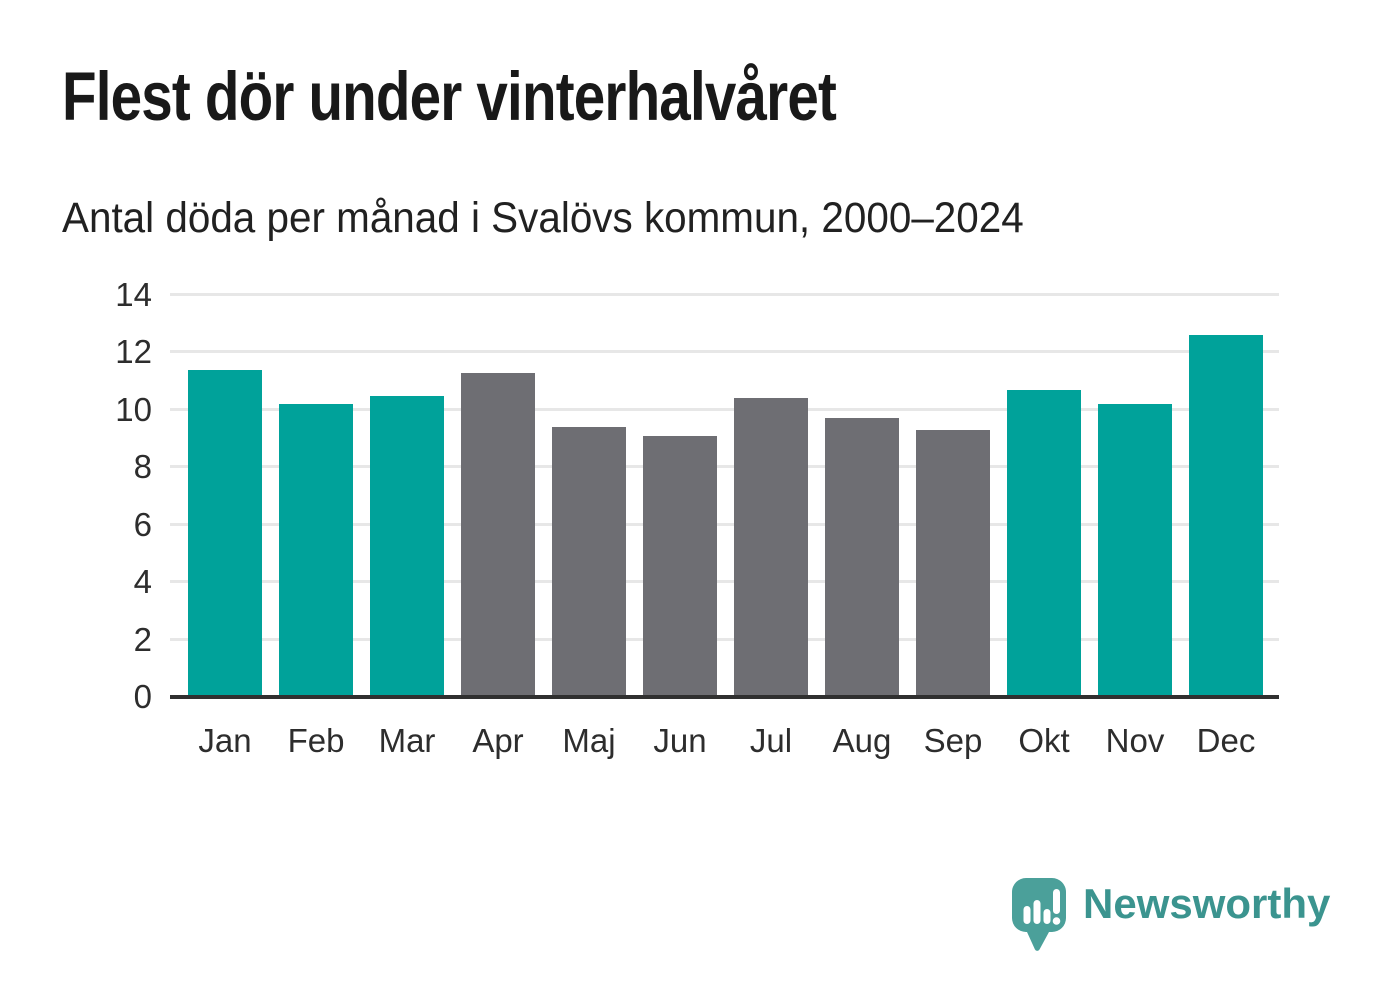 This screenshot has height=999, width=1382. What do you see at coordinates (449, 96) in the screenshot?
I see `chart-title: Flest dör under vinterhalvåret` at bounding box center [449, 96].